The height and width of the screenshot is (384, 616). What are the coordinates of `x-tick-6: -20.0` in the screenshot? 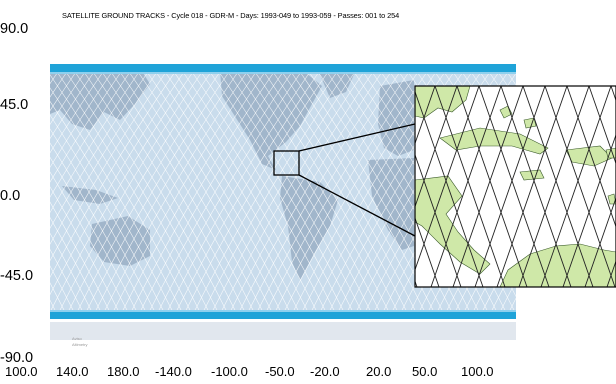 It's located at (325, 371).